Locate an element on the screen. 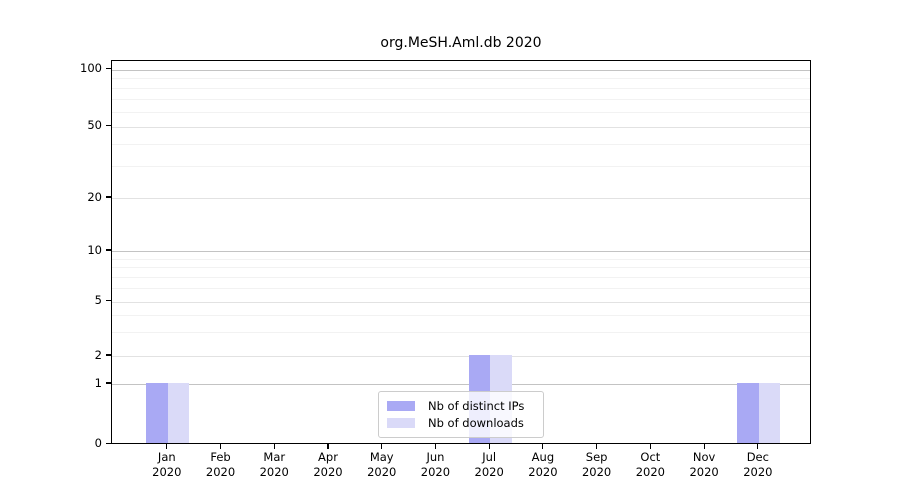 Image resolution: width=900 pixels, height=500 pixels. y-tick-label: 50 is located at coordinates (94, 125).